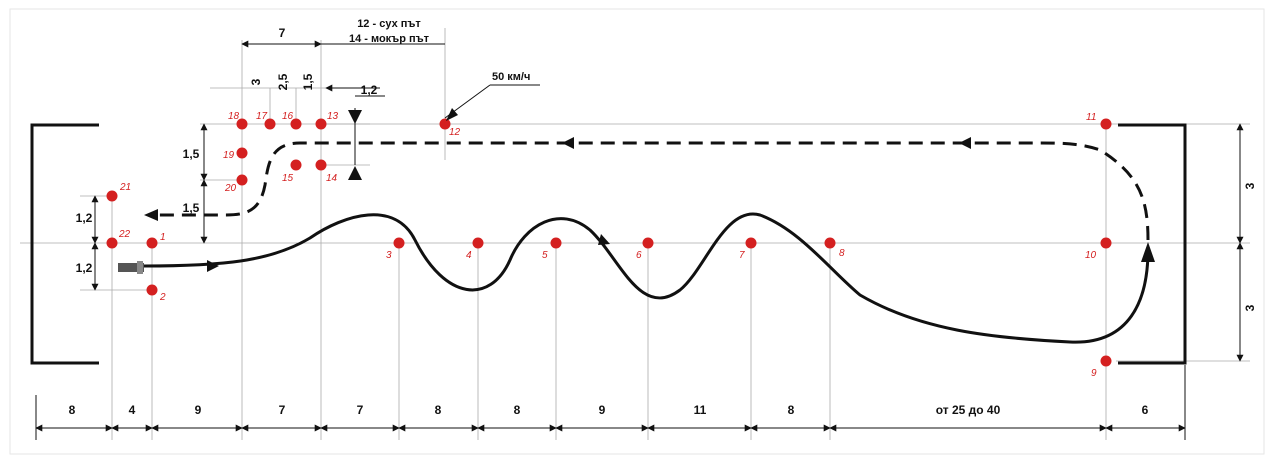 Image resolution: width=1269 pixels, height=461 pixels. I want to click on marker-label: 2, so click(162, 297).